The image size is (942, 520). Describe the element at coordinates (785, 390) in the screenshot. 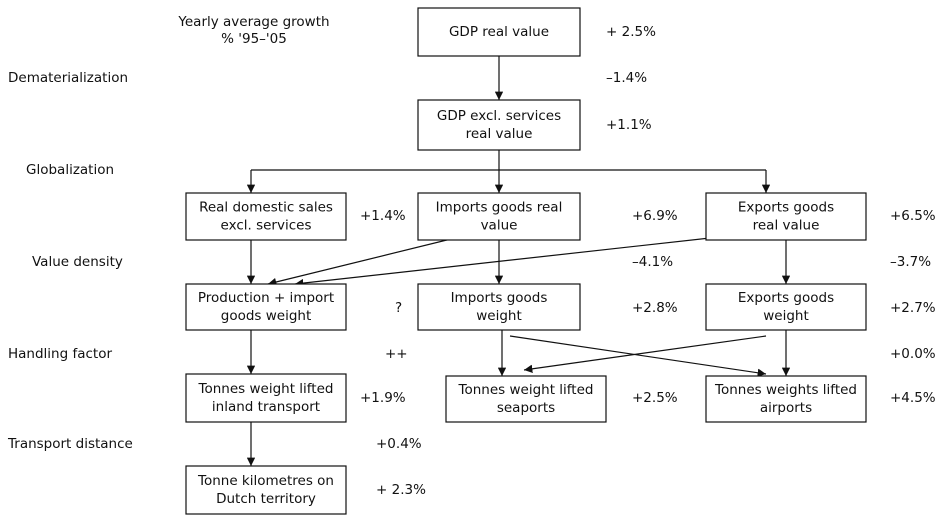

I see `node-label: Tonnes weights lifted` at that location.